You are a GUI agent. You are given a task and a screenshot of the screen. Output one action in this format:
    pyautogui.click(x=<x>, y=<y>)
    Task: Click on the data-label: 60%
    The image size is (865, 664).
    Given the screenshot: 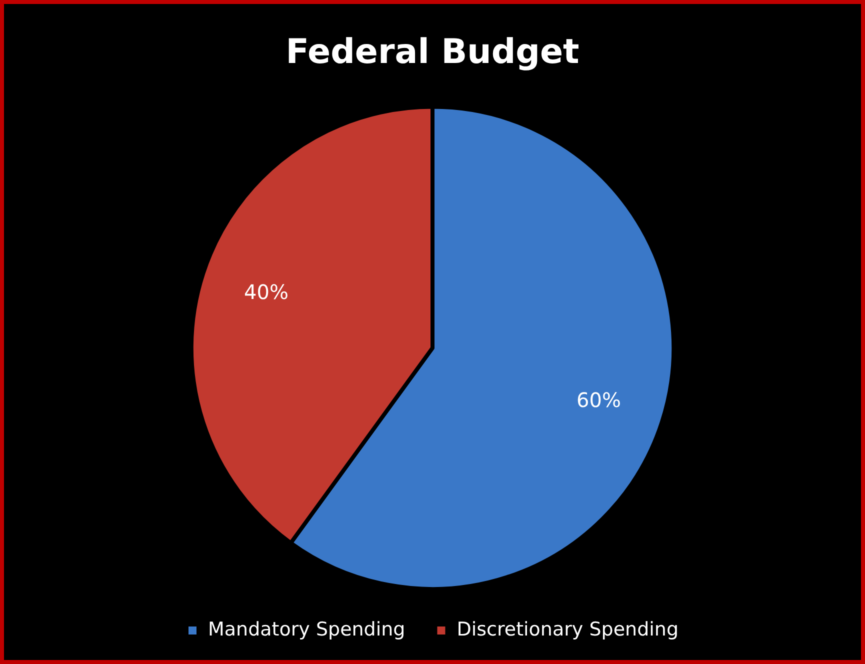 What is the action you would take?
    pyautogui.click(x=598, y=400)
    